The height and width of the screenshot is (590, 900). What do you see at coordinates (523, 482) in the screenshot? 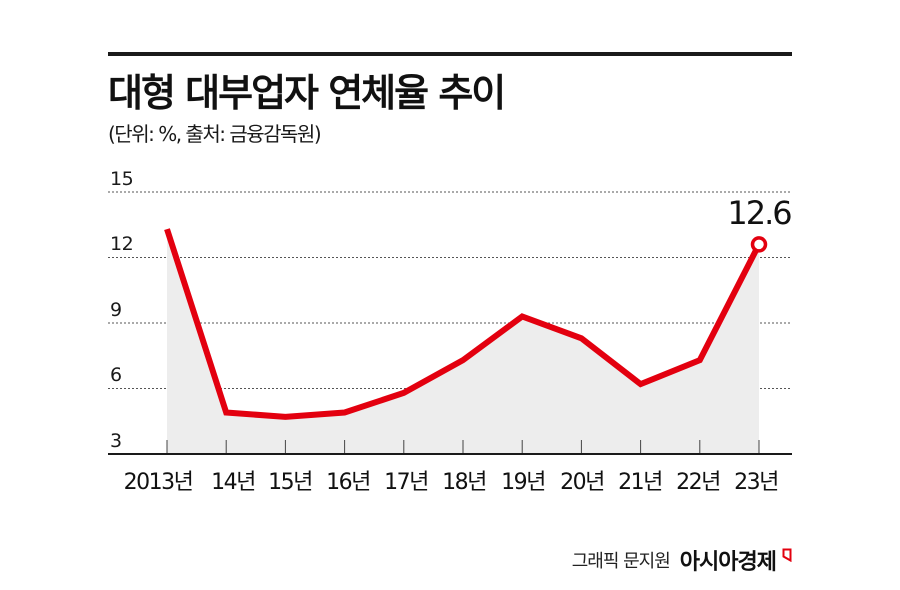
I see `x-tick-label-19: 19년` at bounding box center [523, 482].